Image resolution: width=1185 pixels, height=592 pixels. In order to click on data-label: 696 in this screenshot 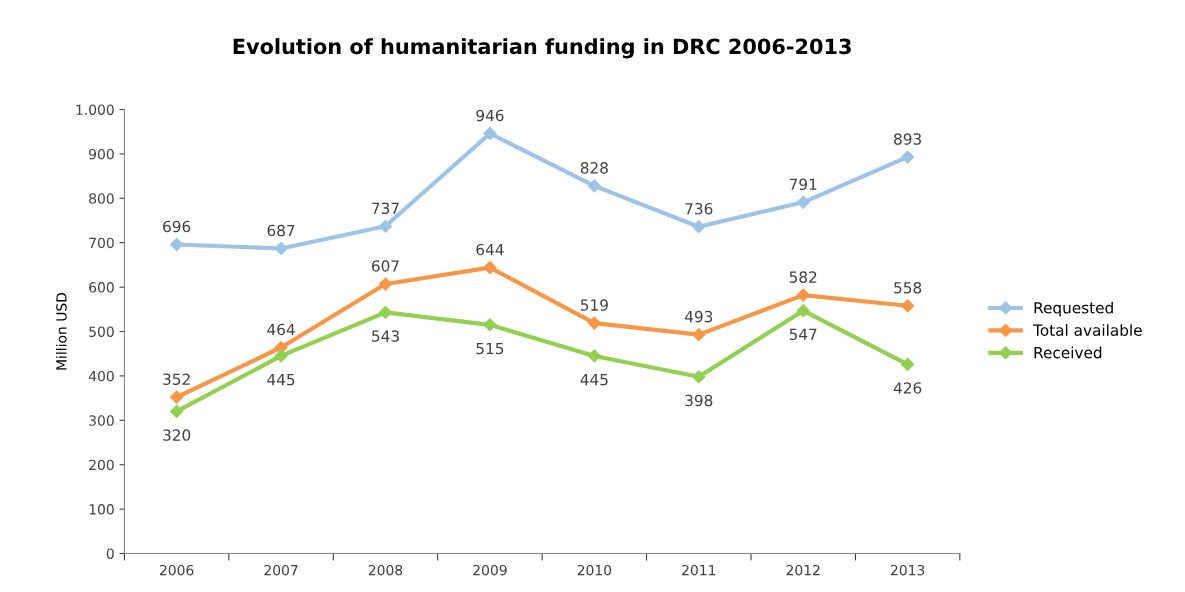, I will do `click(177, 226)`.